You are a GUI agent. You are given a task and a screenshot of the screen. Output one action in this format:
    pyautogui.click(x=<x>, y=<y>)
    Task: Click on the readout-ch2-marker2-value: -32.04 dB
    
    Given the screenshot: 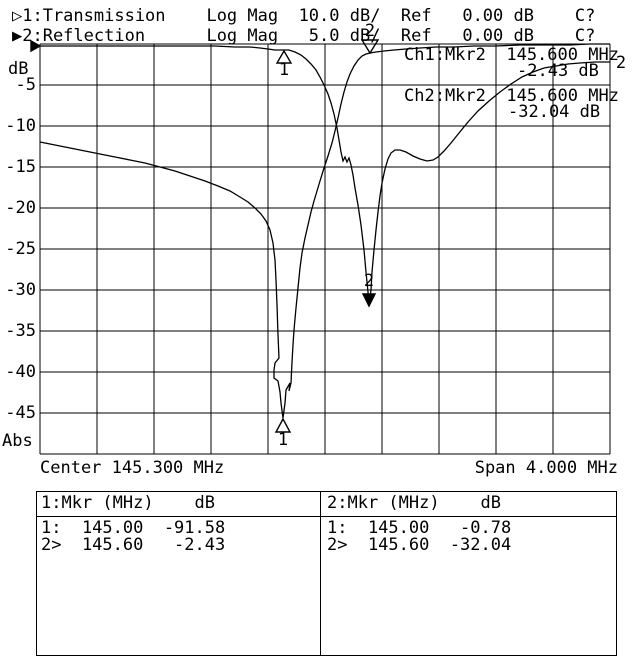 What is the action you would take?
    pyautogui.click(x=554, y=112)
    